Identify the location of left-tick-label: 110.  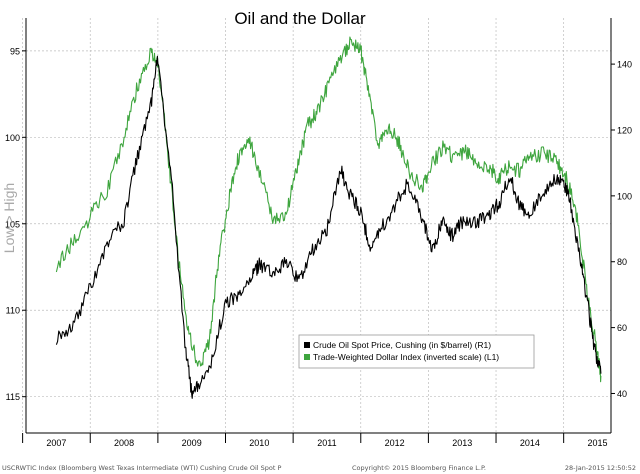
(13, 311).